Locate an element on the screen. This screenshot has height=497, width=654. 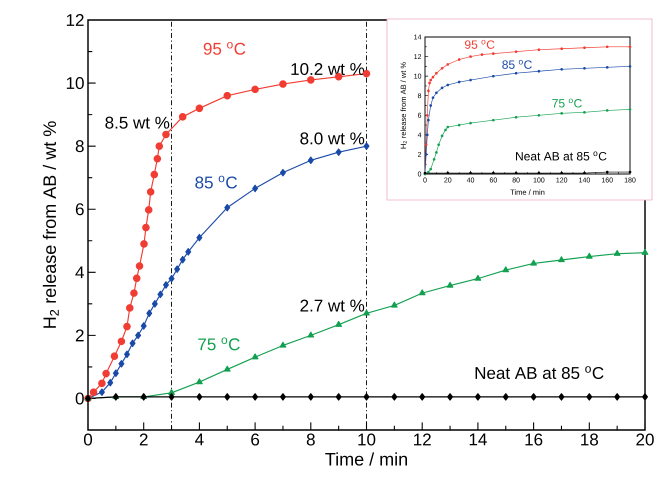
y-axis-title: H$_{2}$ release from AB / wt % is located at coordinates (50, 224).